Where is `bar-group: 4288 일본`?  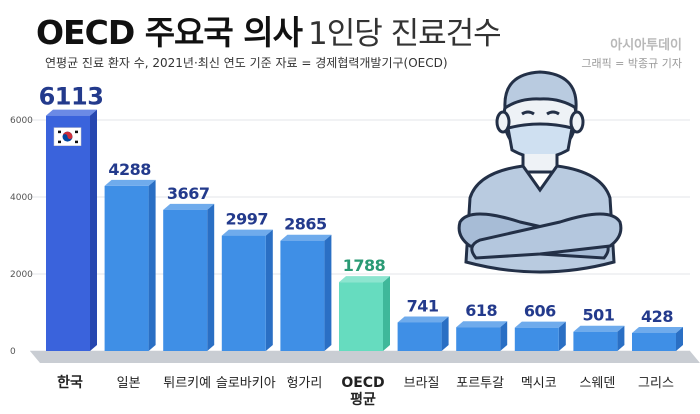 bar-group: 4288 일본 is located at coordinates (130, 275).